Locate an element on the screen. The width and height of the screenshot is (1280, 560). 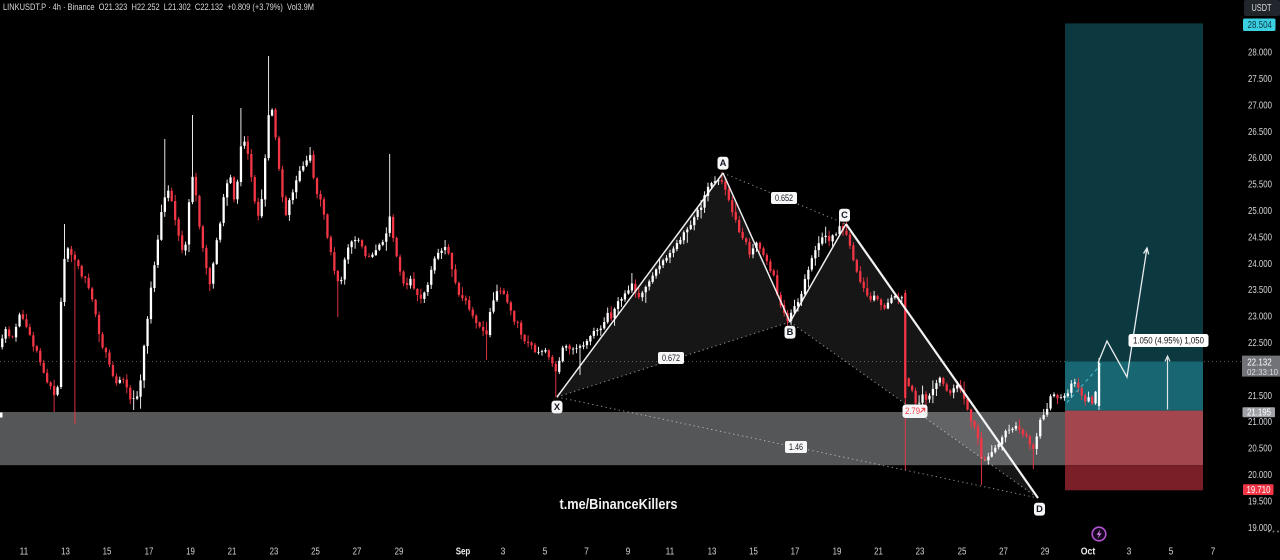
svg-text: A is located at coordinates (723, 163).